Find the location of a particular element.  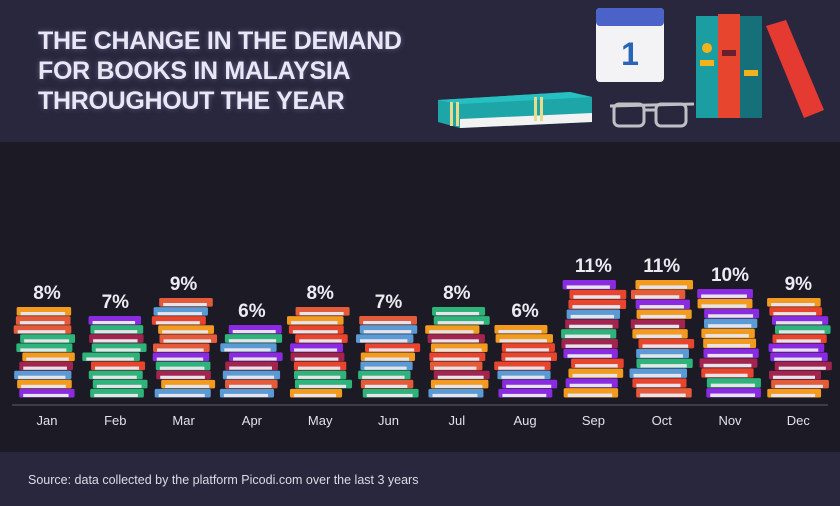

x-tick-label: Aug is located at coordinates (525, 420).